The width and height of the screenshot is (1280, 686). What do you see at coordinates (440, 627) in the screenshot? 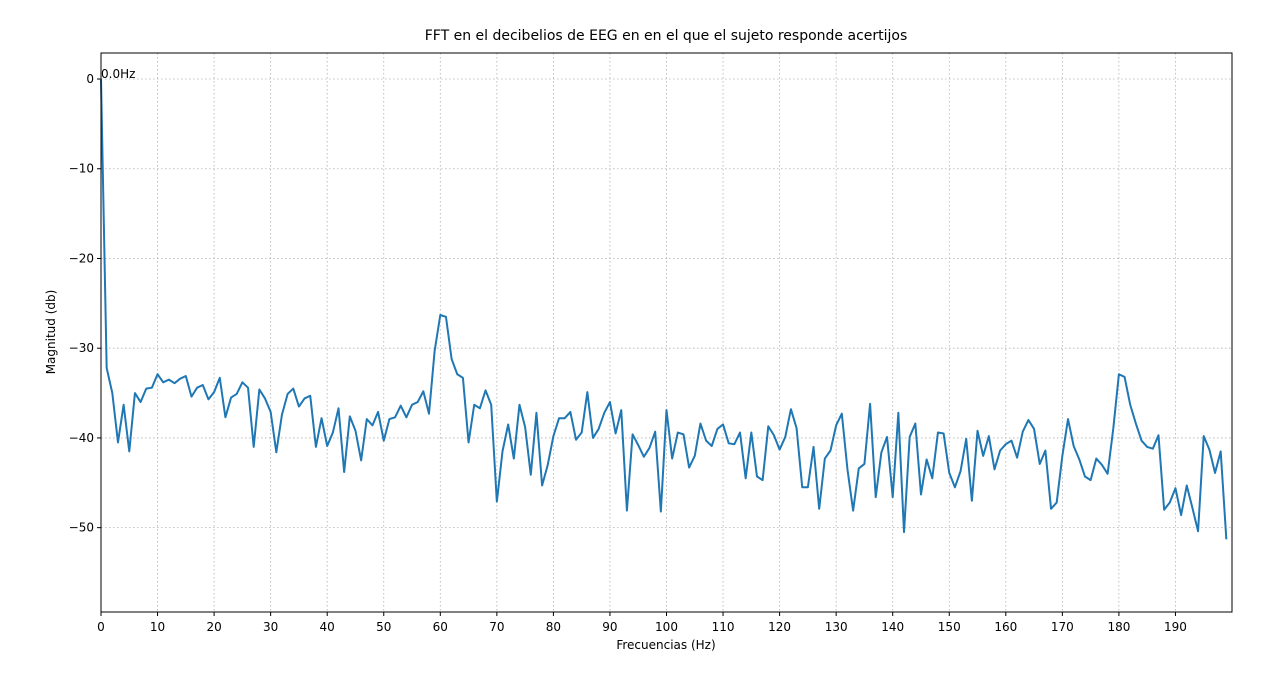
I see `x-tick-label: 60` at bounding box center [440, 627].